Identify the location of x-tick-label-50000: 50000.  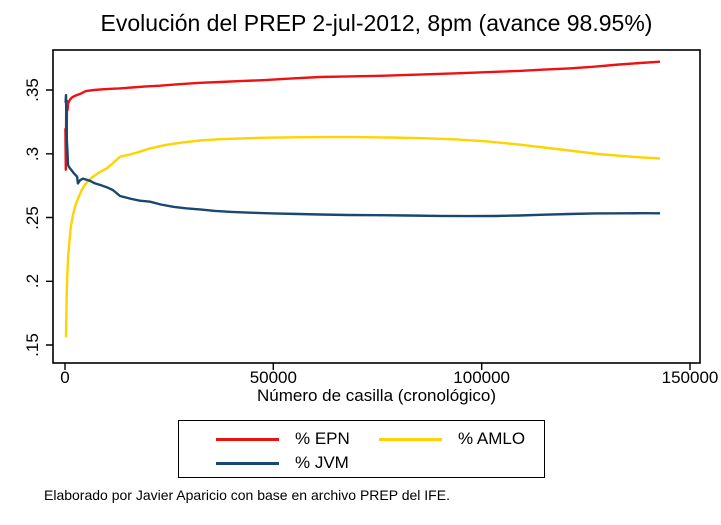
(273, 377).